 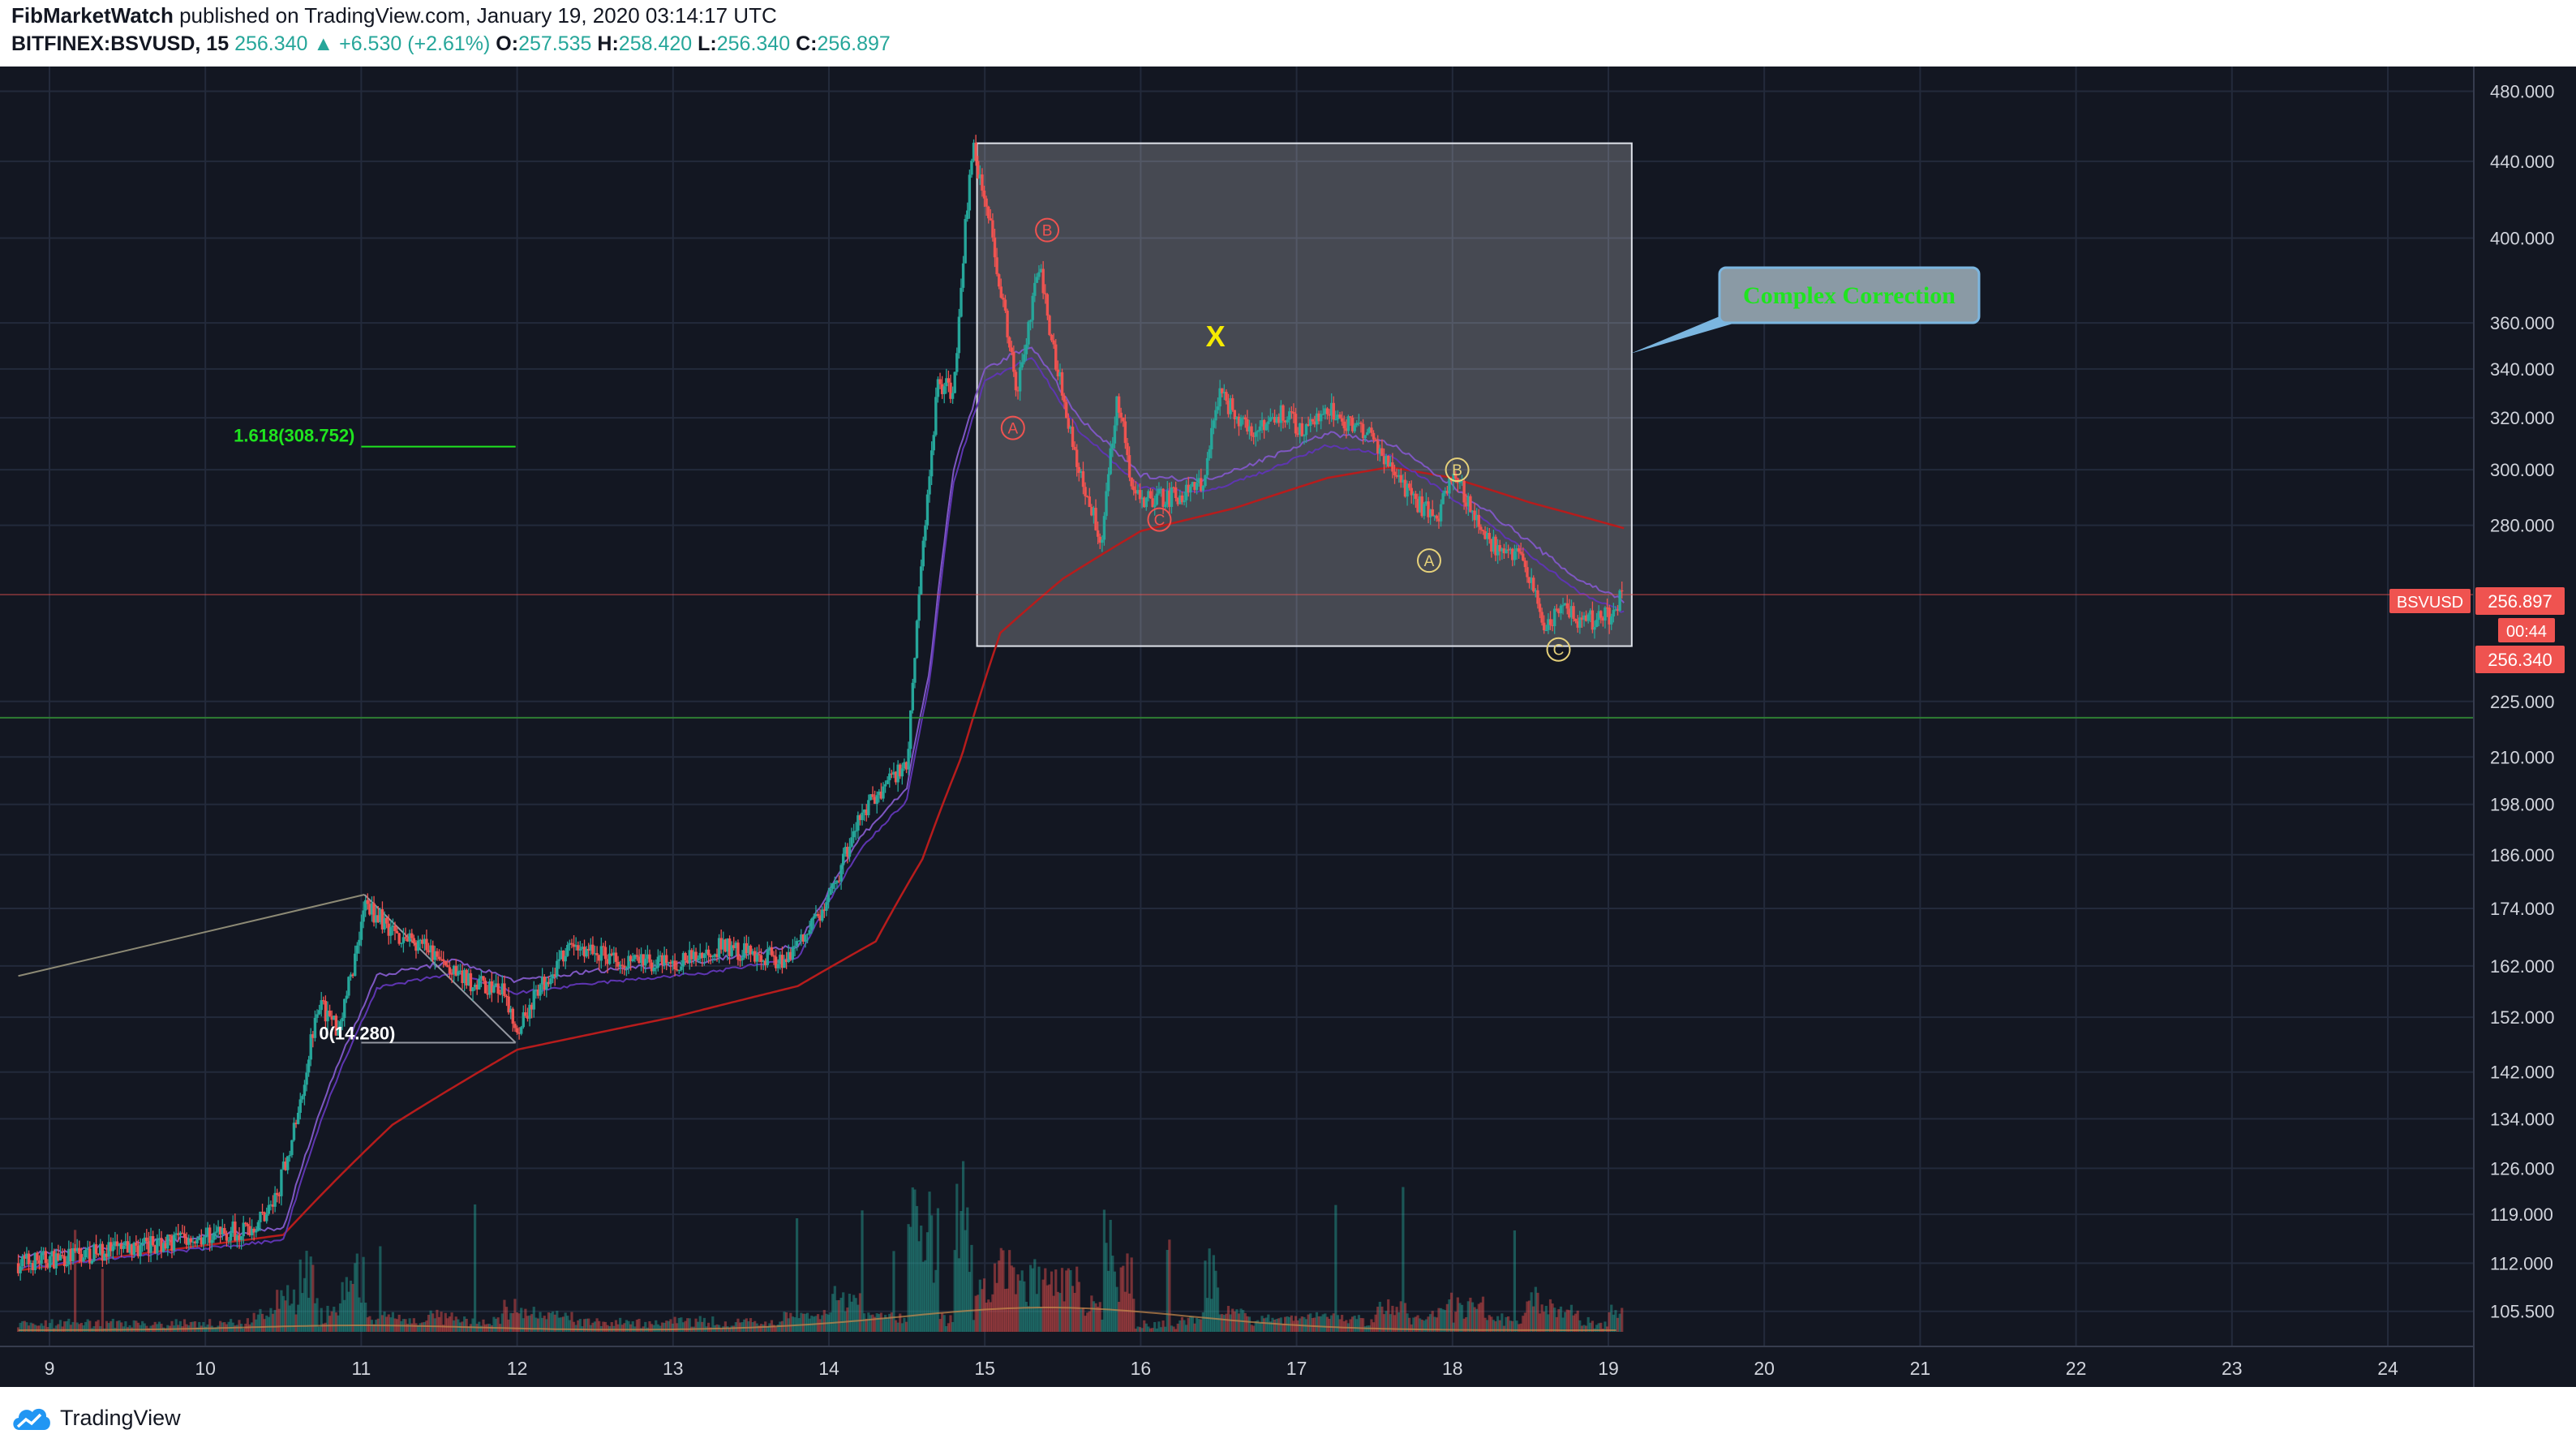 I want to click on time-tick-label: 20, so click(x=1765, y=1368).